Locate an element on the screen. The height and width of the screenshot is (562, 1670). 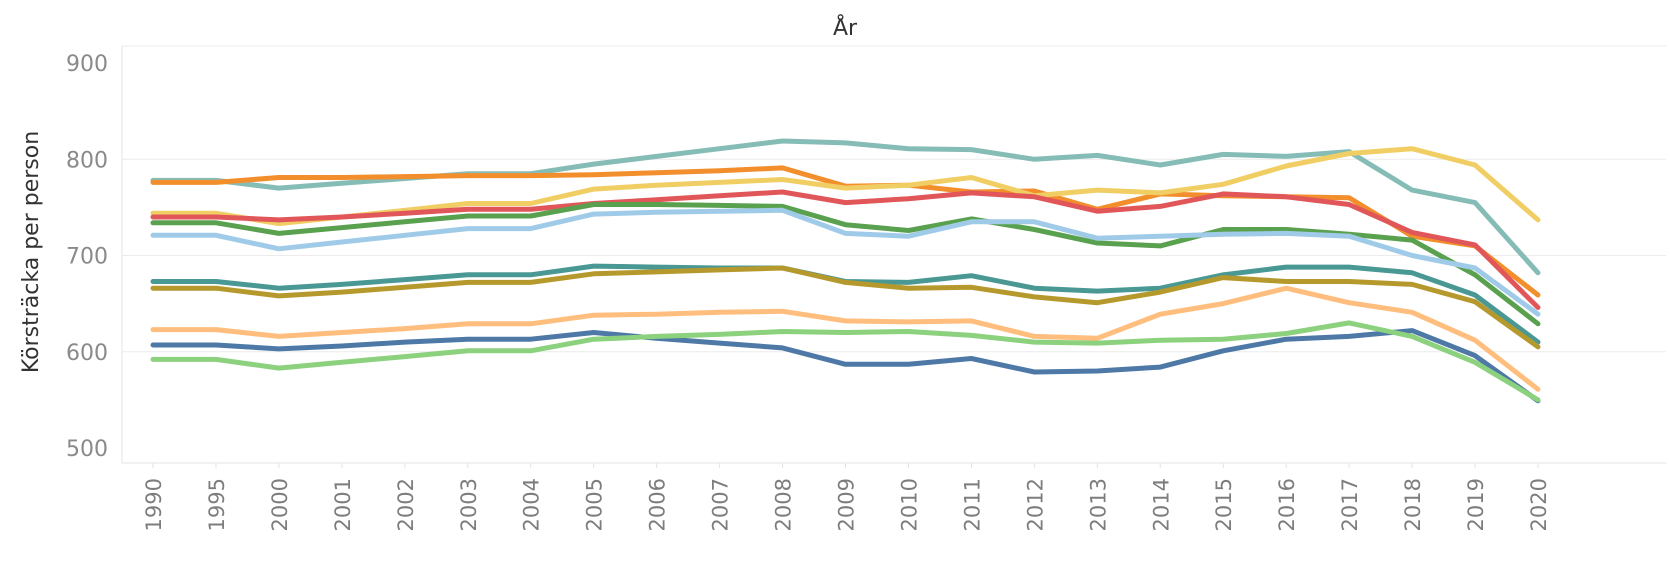
y-tick-label: 700 is located at coordinates (87, 257).